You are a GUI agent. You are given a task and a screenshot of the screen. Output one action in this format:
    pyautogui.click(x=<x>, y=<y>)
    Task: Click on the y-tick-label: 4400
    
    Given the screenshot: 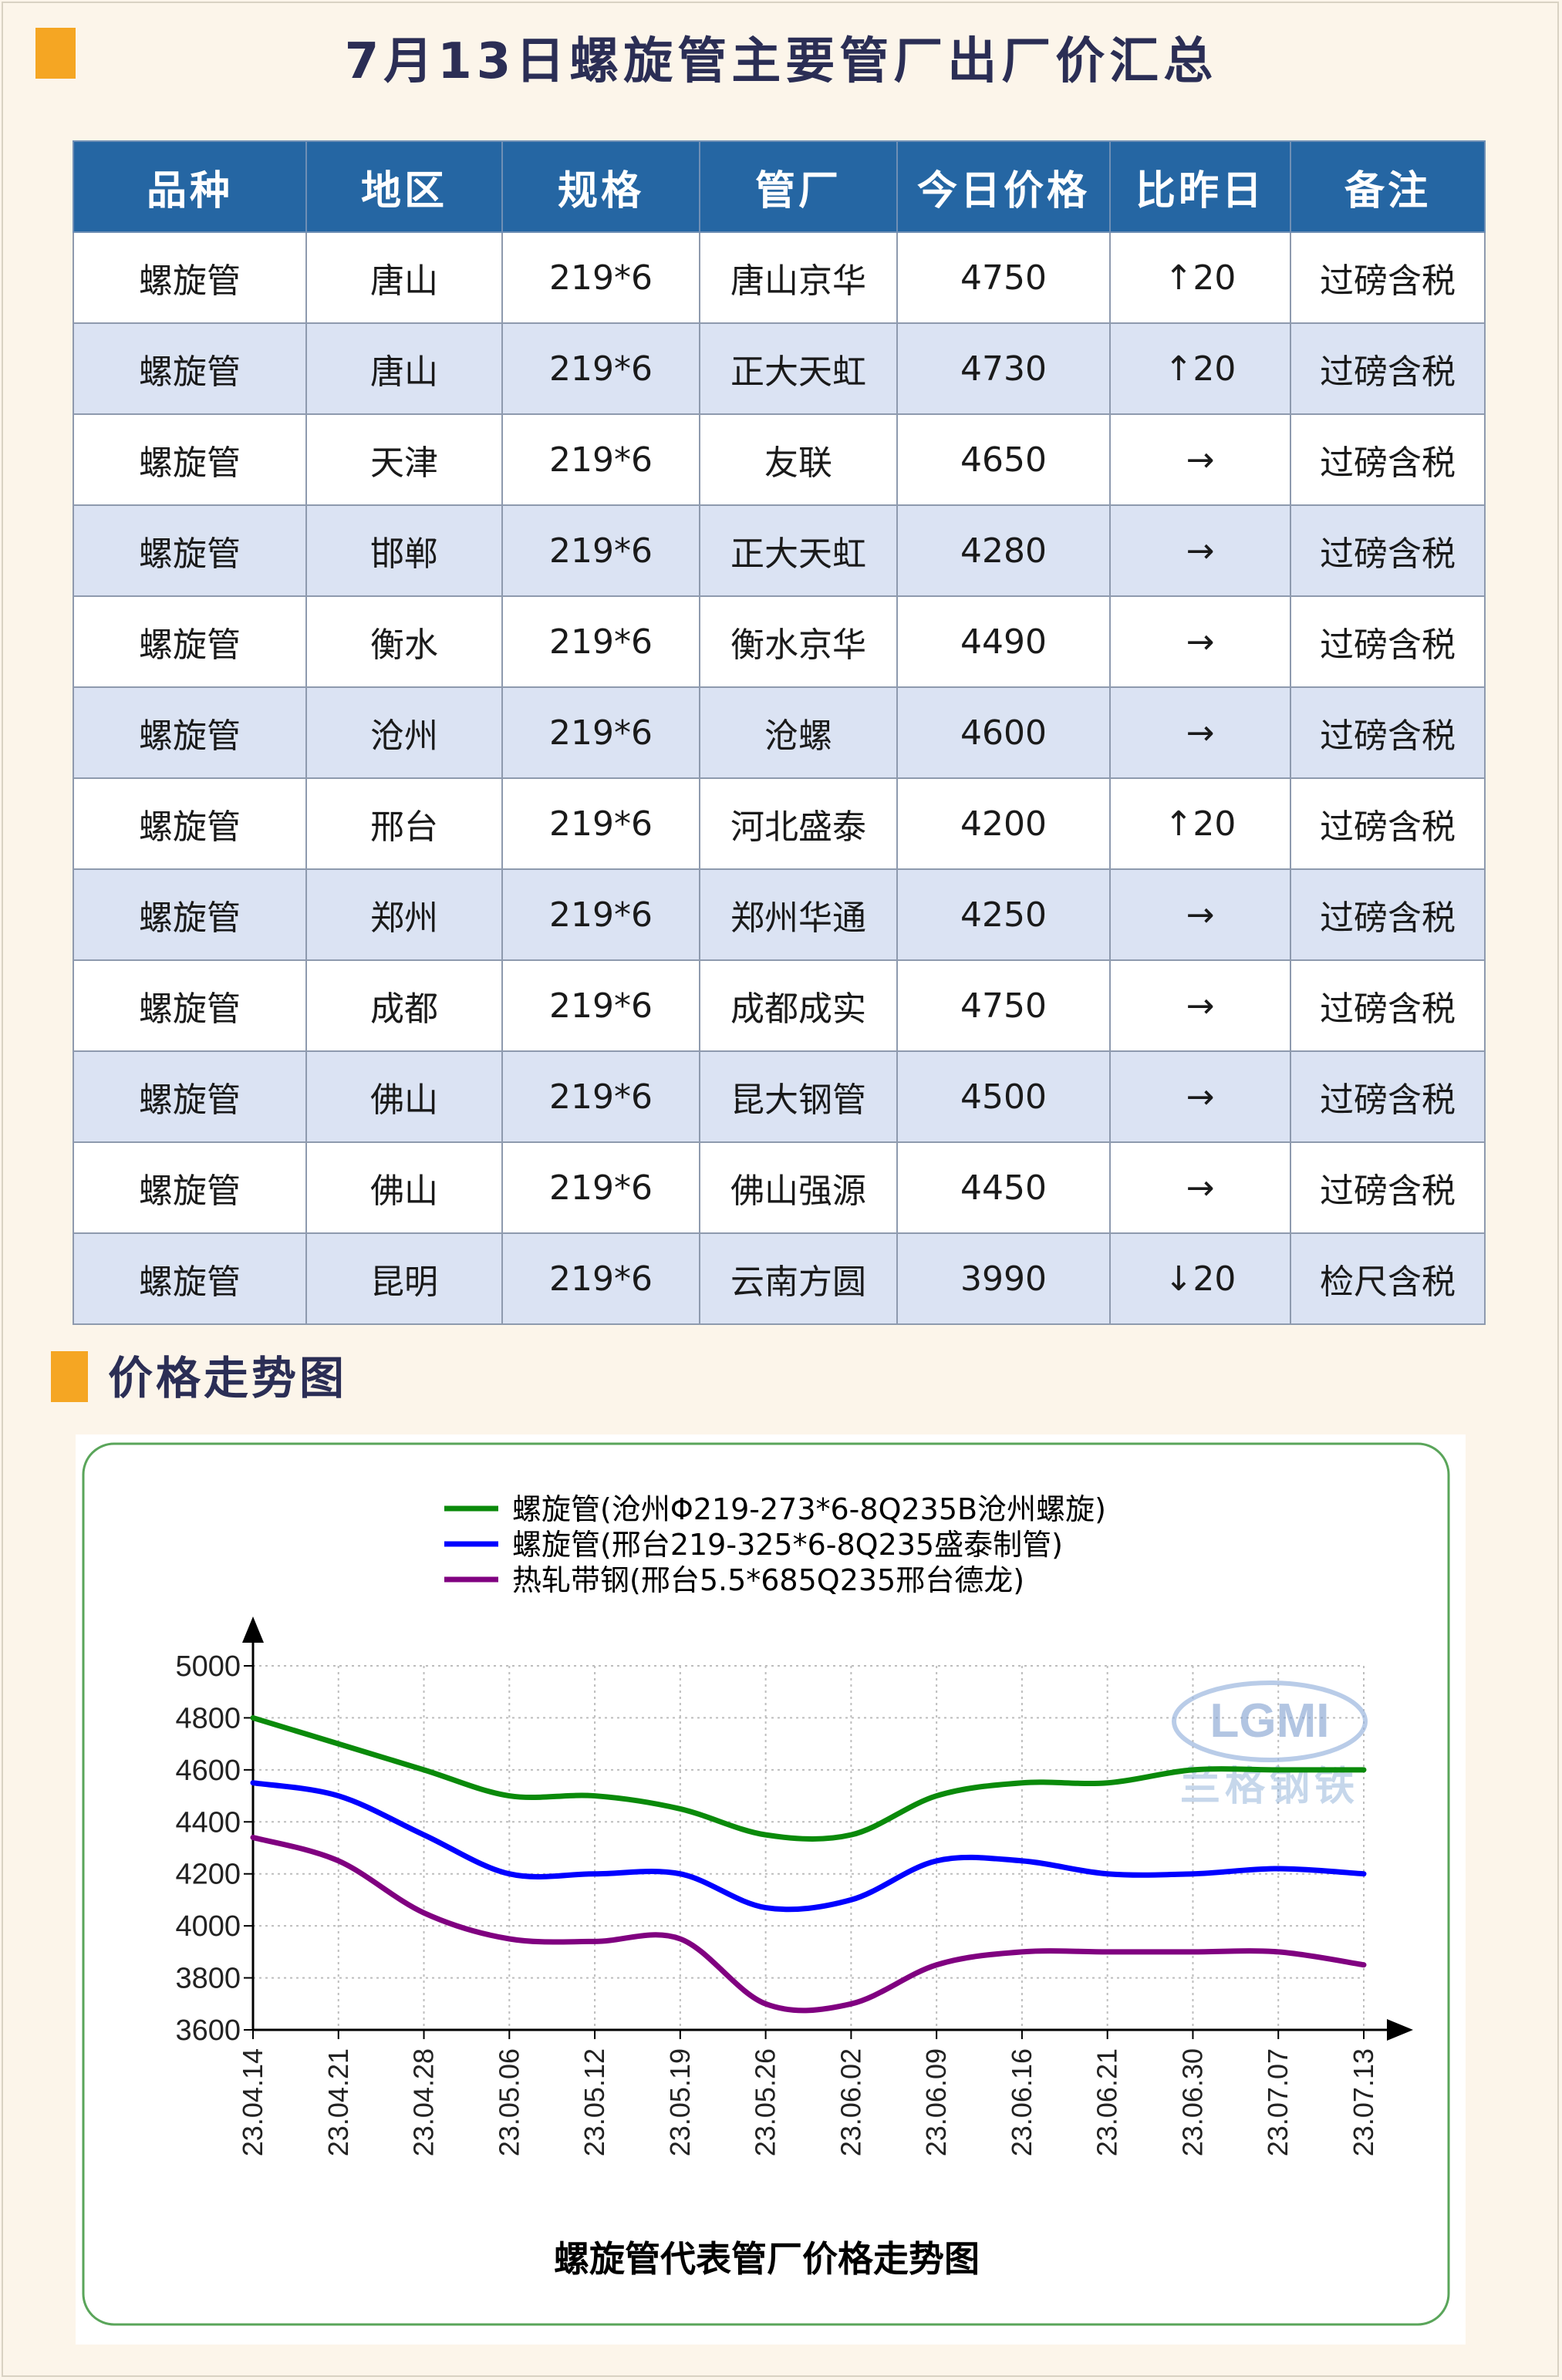 What is the action you would take?
    pyautogui.click(x=208, y=1823)
    